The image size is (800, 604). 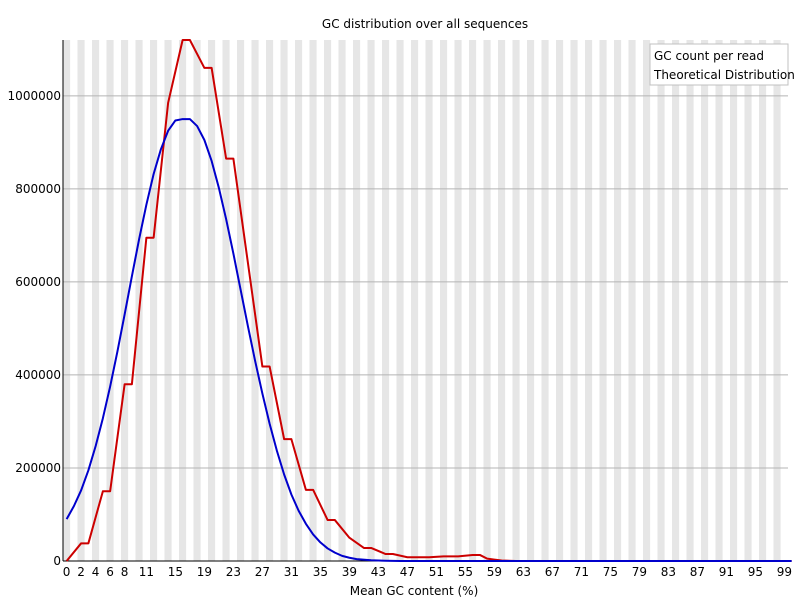 What do you see at coordinates (668, 572) in the screenshot?
I see `x-tick-label: 83` at bounding box center [668, 572].